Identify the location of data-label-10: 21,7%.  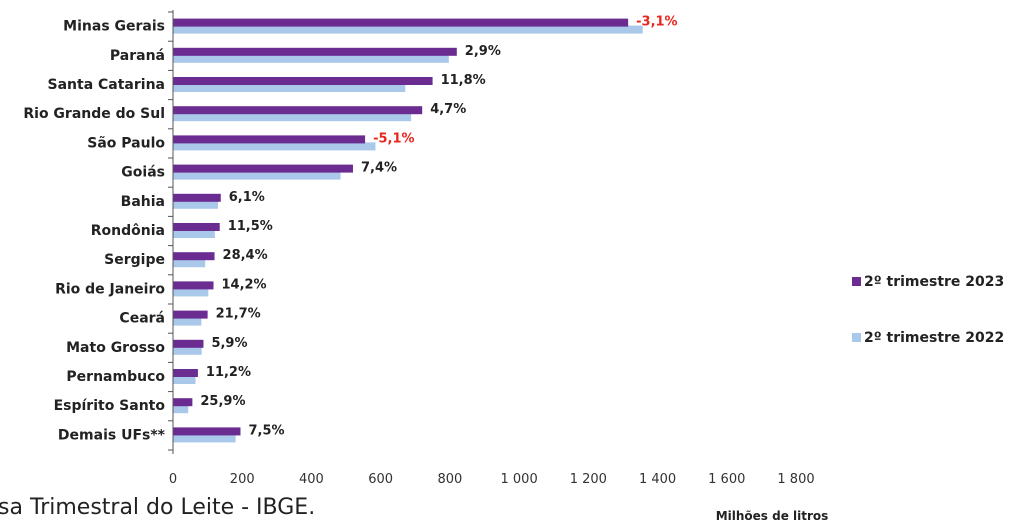
(238, 314).